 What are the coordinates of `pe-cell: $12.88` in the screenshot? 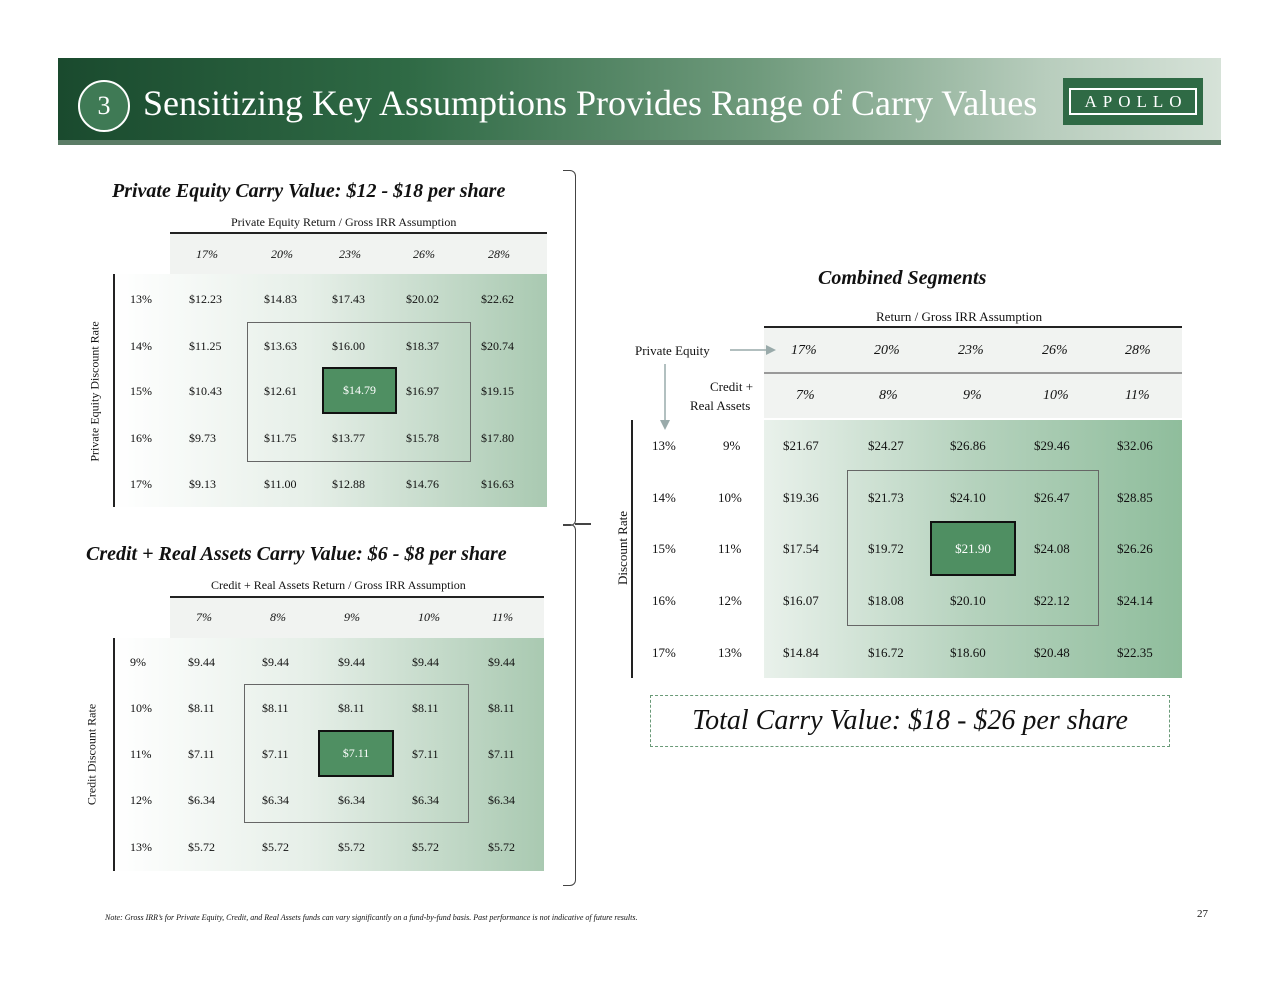 It's located at (348, 484).